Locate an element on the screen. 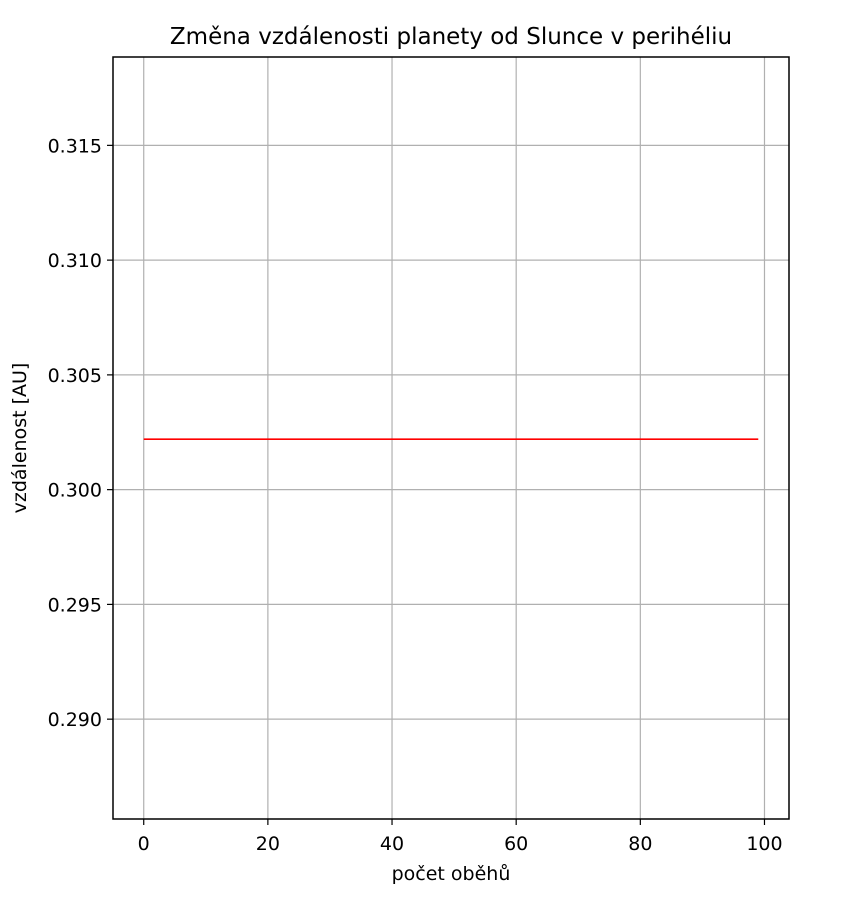  x-tick-label: 0 is located at coordinates (144, 844).